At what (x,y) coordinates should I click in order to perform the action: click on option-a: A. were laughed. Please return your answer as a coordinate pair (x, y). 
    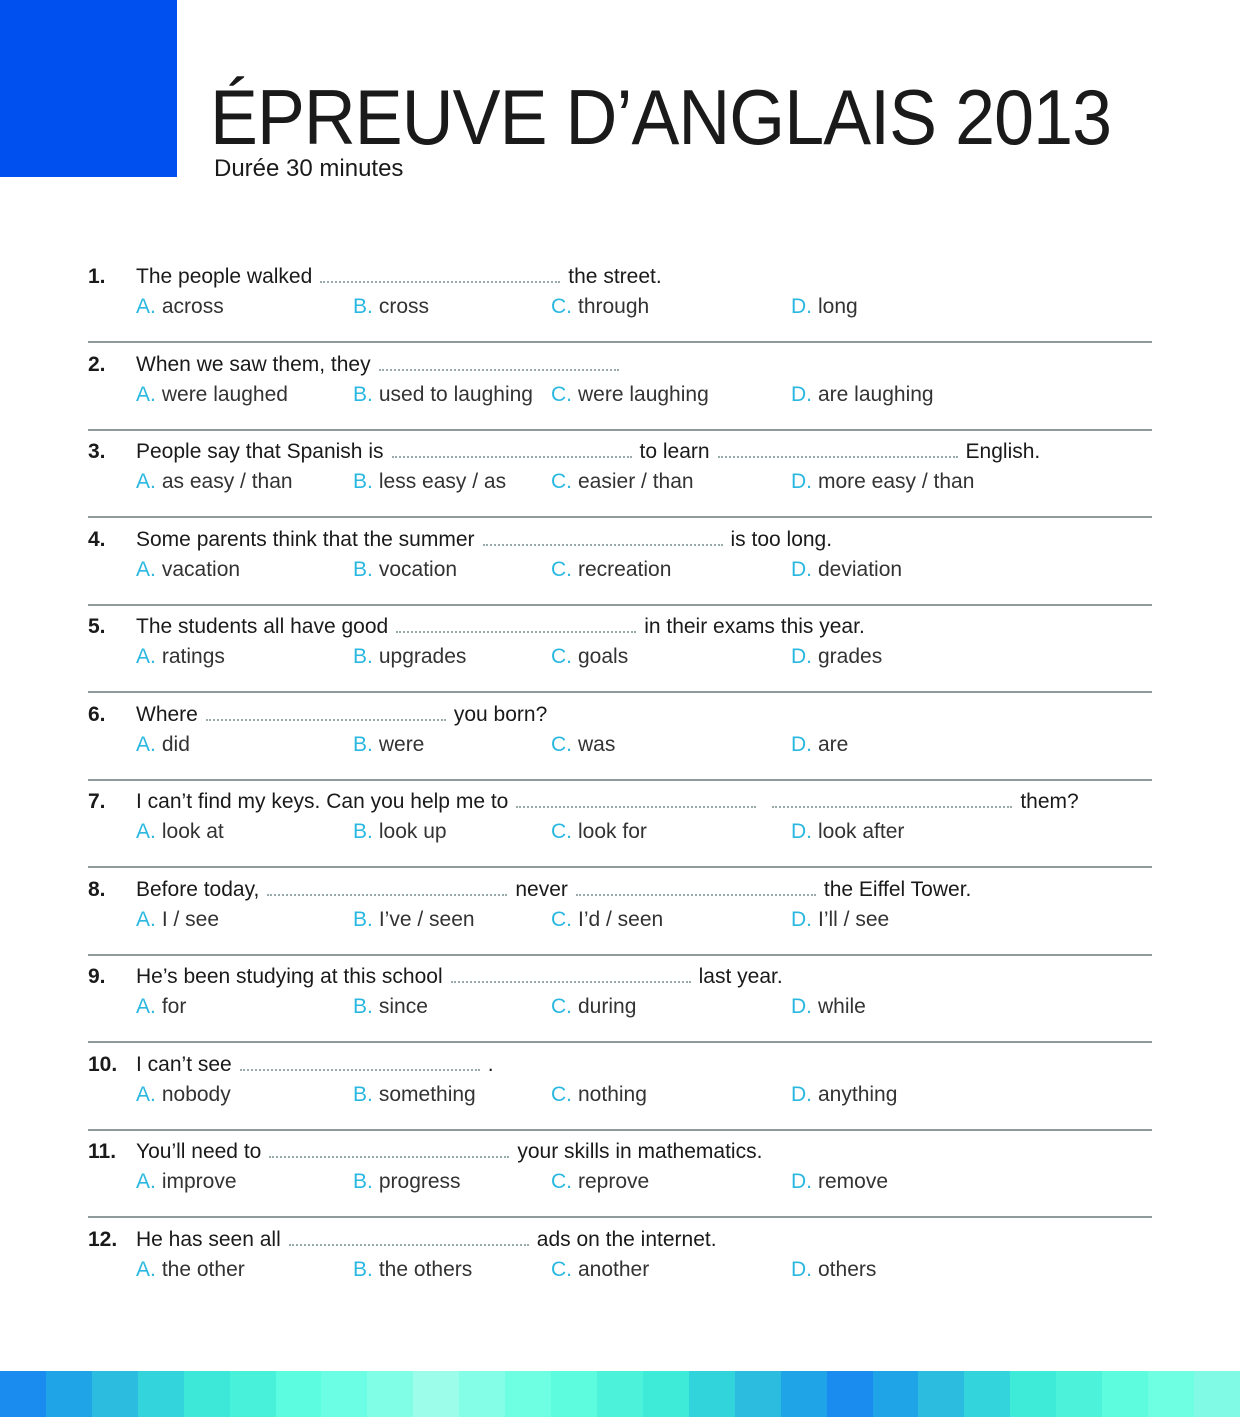
    Looking at the image, I should click on (212, 395).